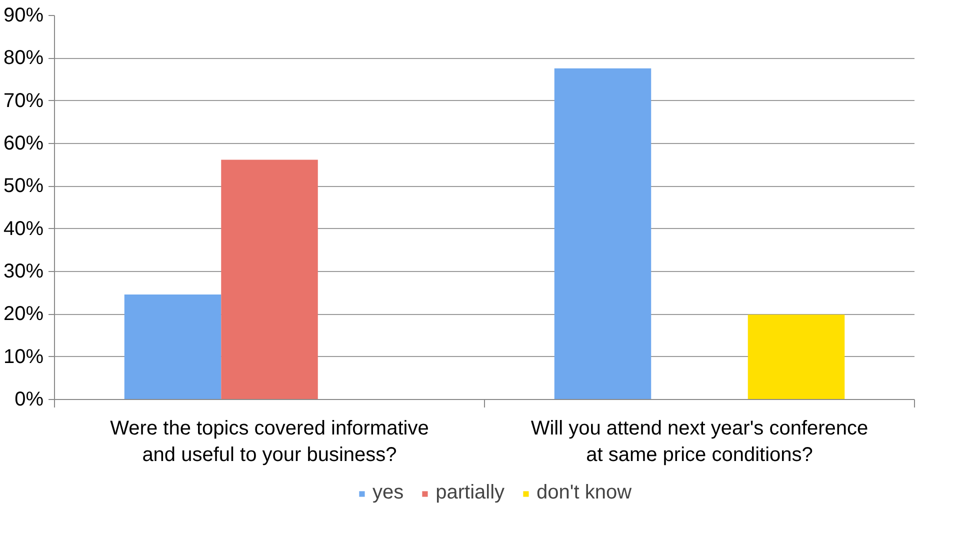  What do you see at coordinates (23, 15) in the screenshot?
I see `y-tick-label: 90%` at bounding box center [23, 15].